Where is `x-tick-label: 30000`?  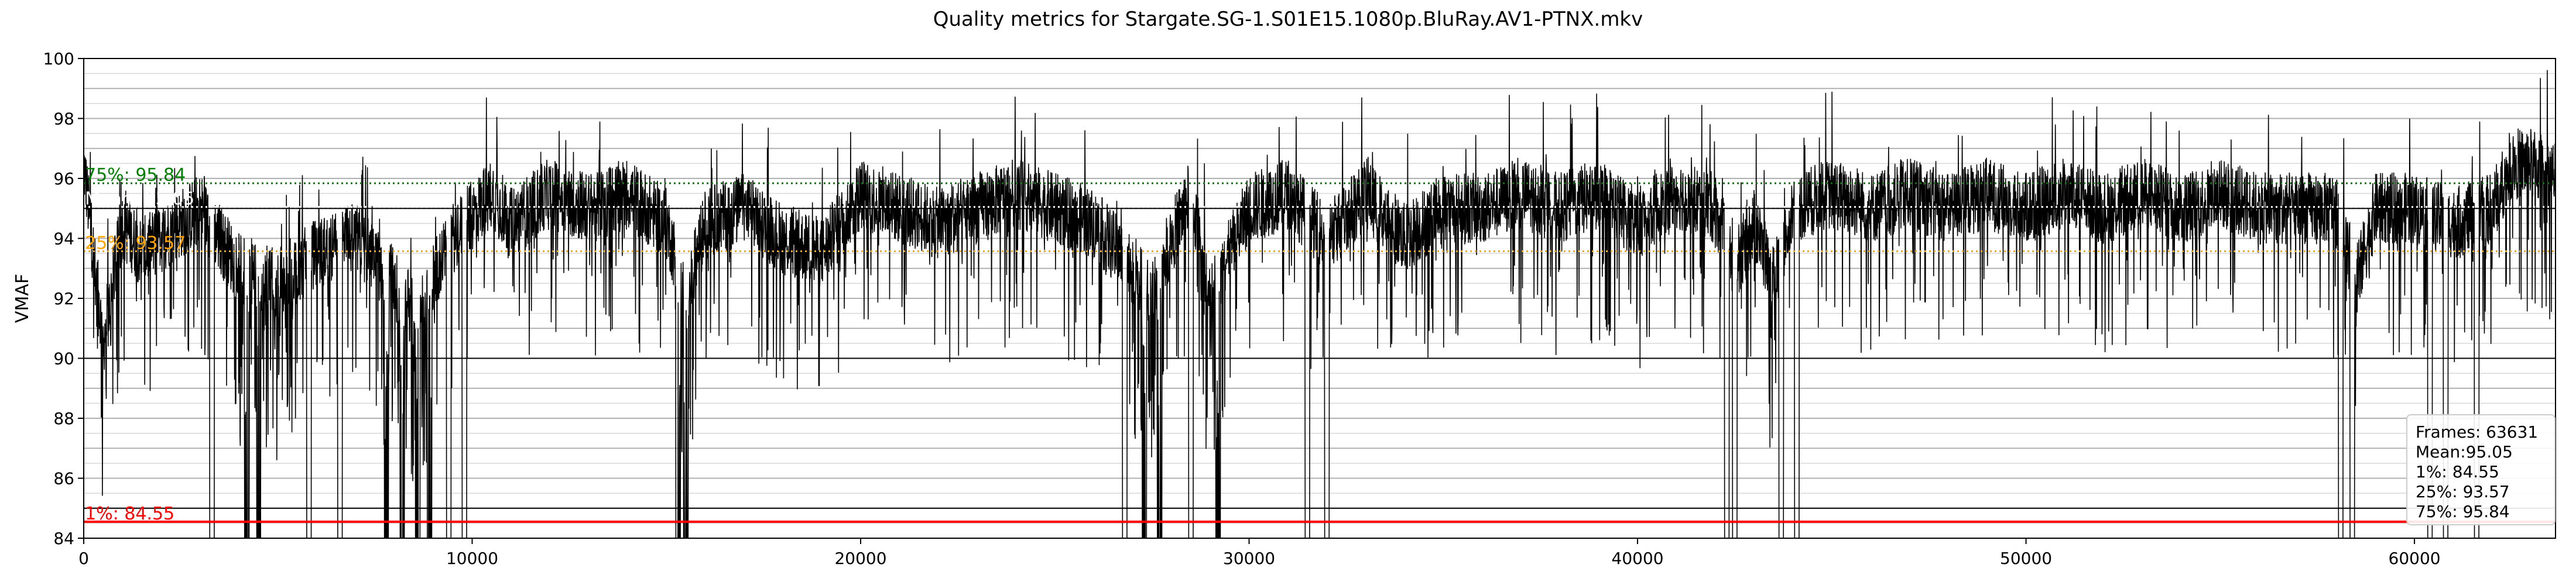
x-tick-label: 30000 is located at coordinates (1249, 558).